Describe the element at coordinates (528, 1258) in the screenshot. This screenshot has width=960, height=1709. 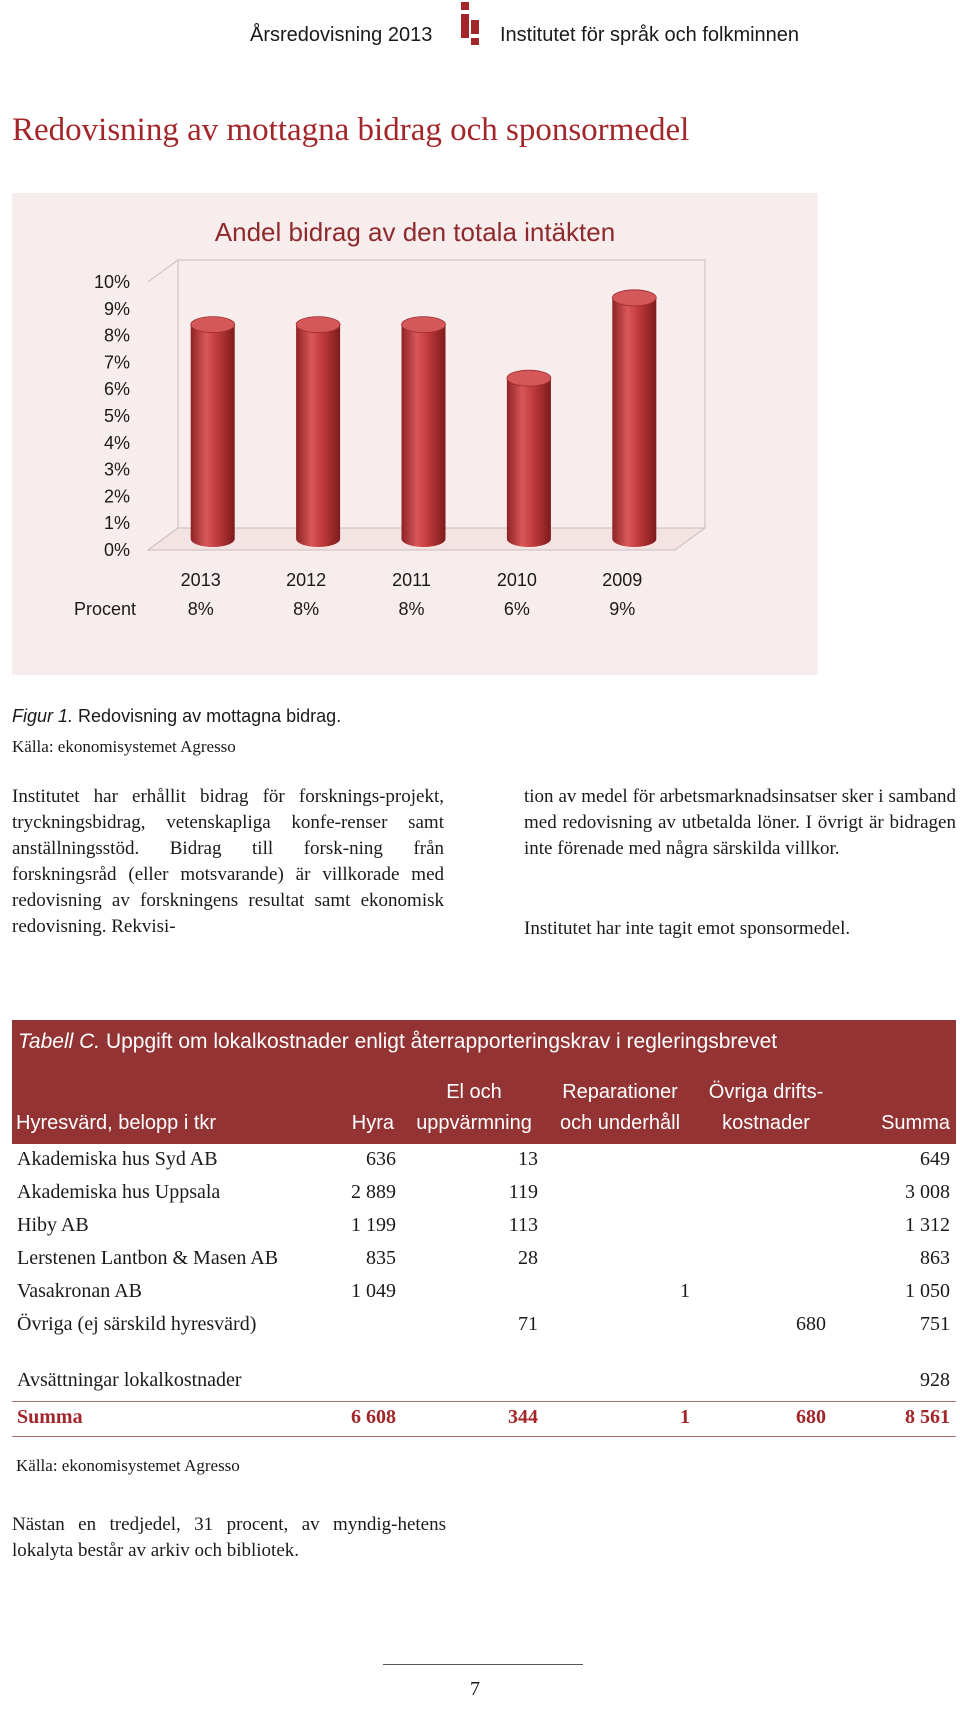
I see `cell-el: 28` at that location.